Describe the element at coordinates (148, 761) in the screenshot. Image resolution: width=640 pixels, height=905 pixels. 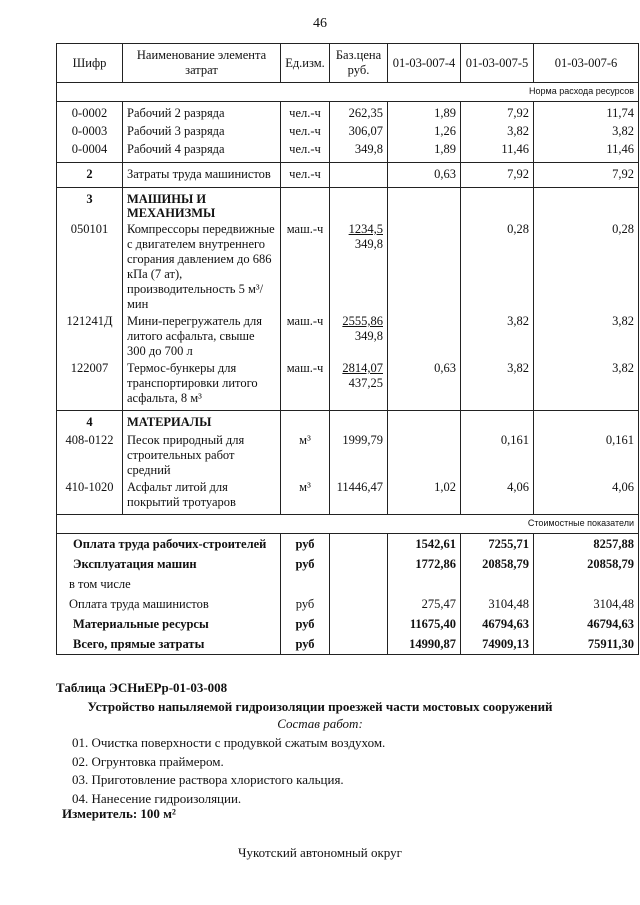
I see `step: 02. Огрунтовка праймером.` at that location.